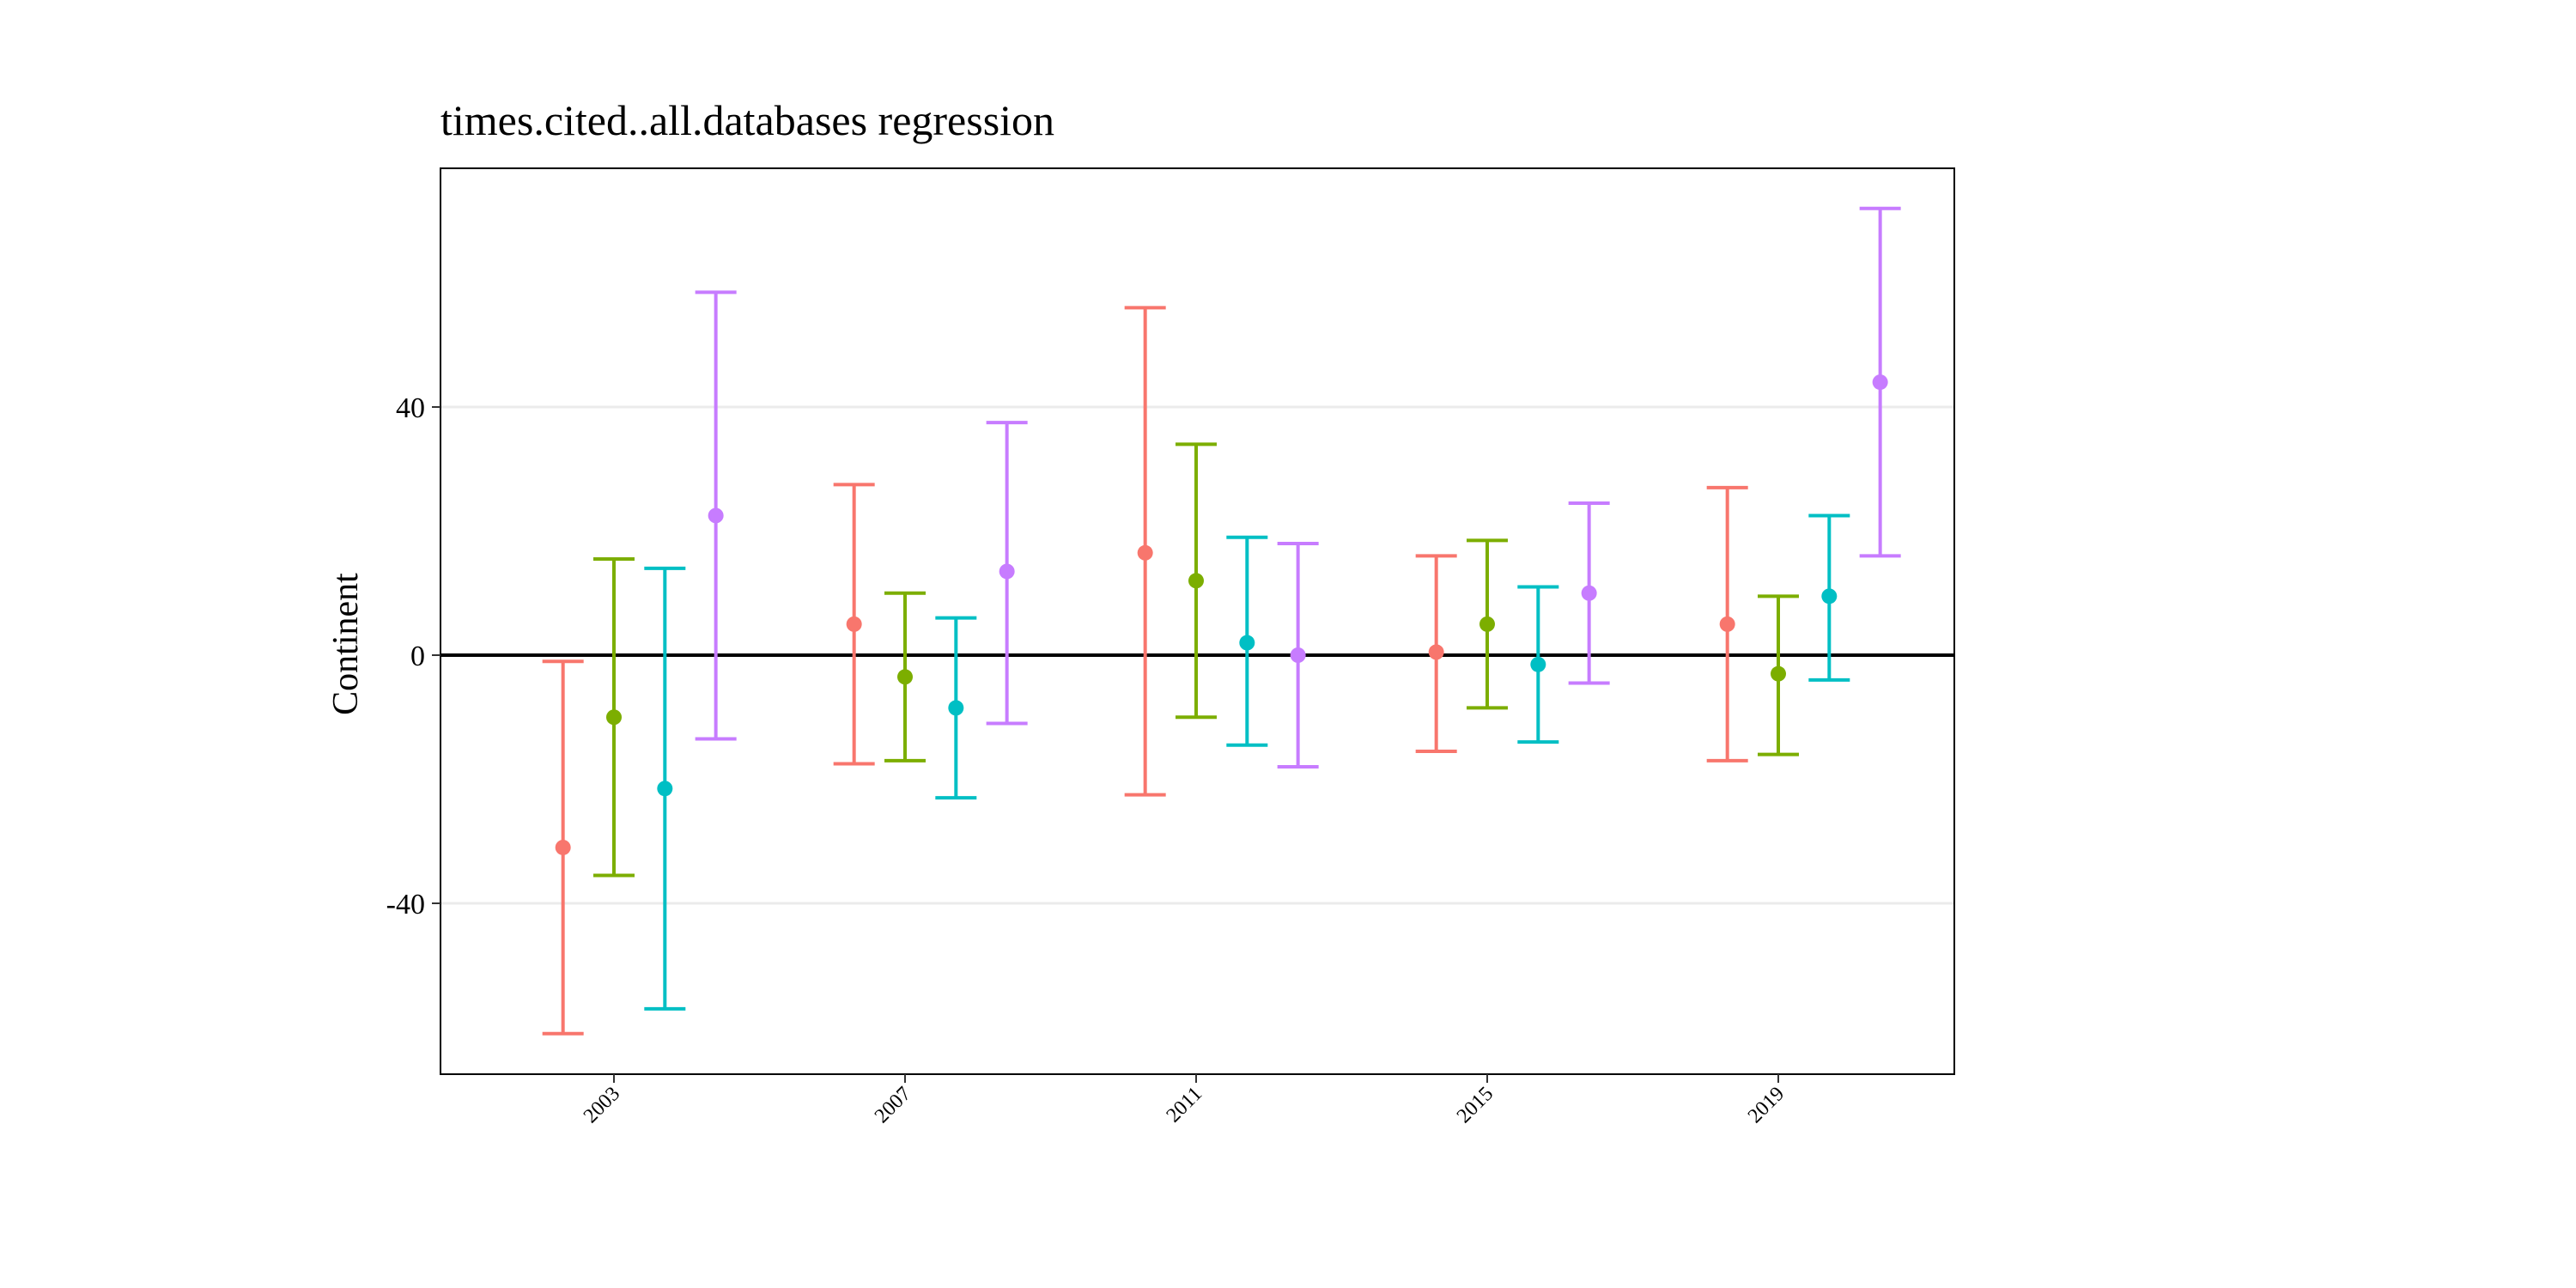 The height and width of the screenshot is (1288, 2576). Describe the element at coordinates (1767, 1105) in the screenshot. I see `x-tick-label: 2019` at that location.